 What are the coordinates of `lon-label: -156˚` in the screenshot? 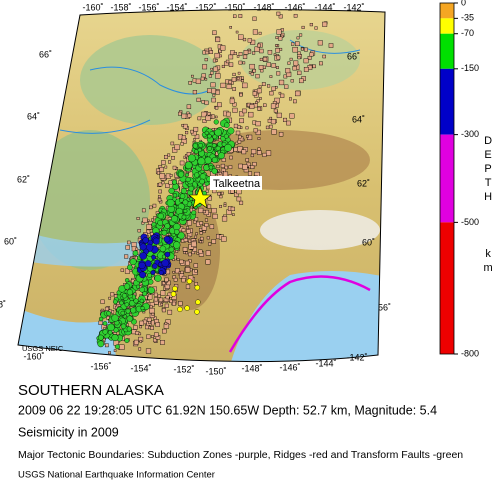 It's located at (100, 366).